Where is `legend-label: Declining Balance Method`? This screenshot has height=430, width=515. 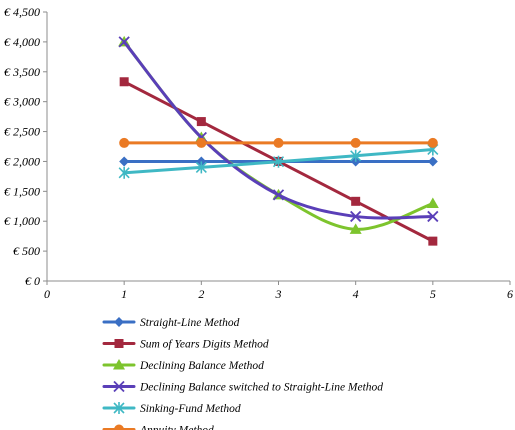
legend-label: Declining Balance Method is located at coordinates (201, 366).